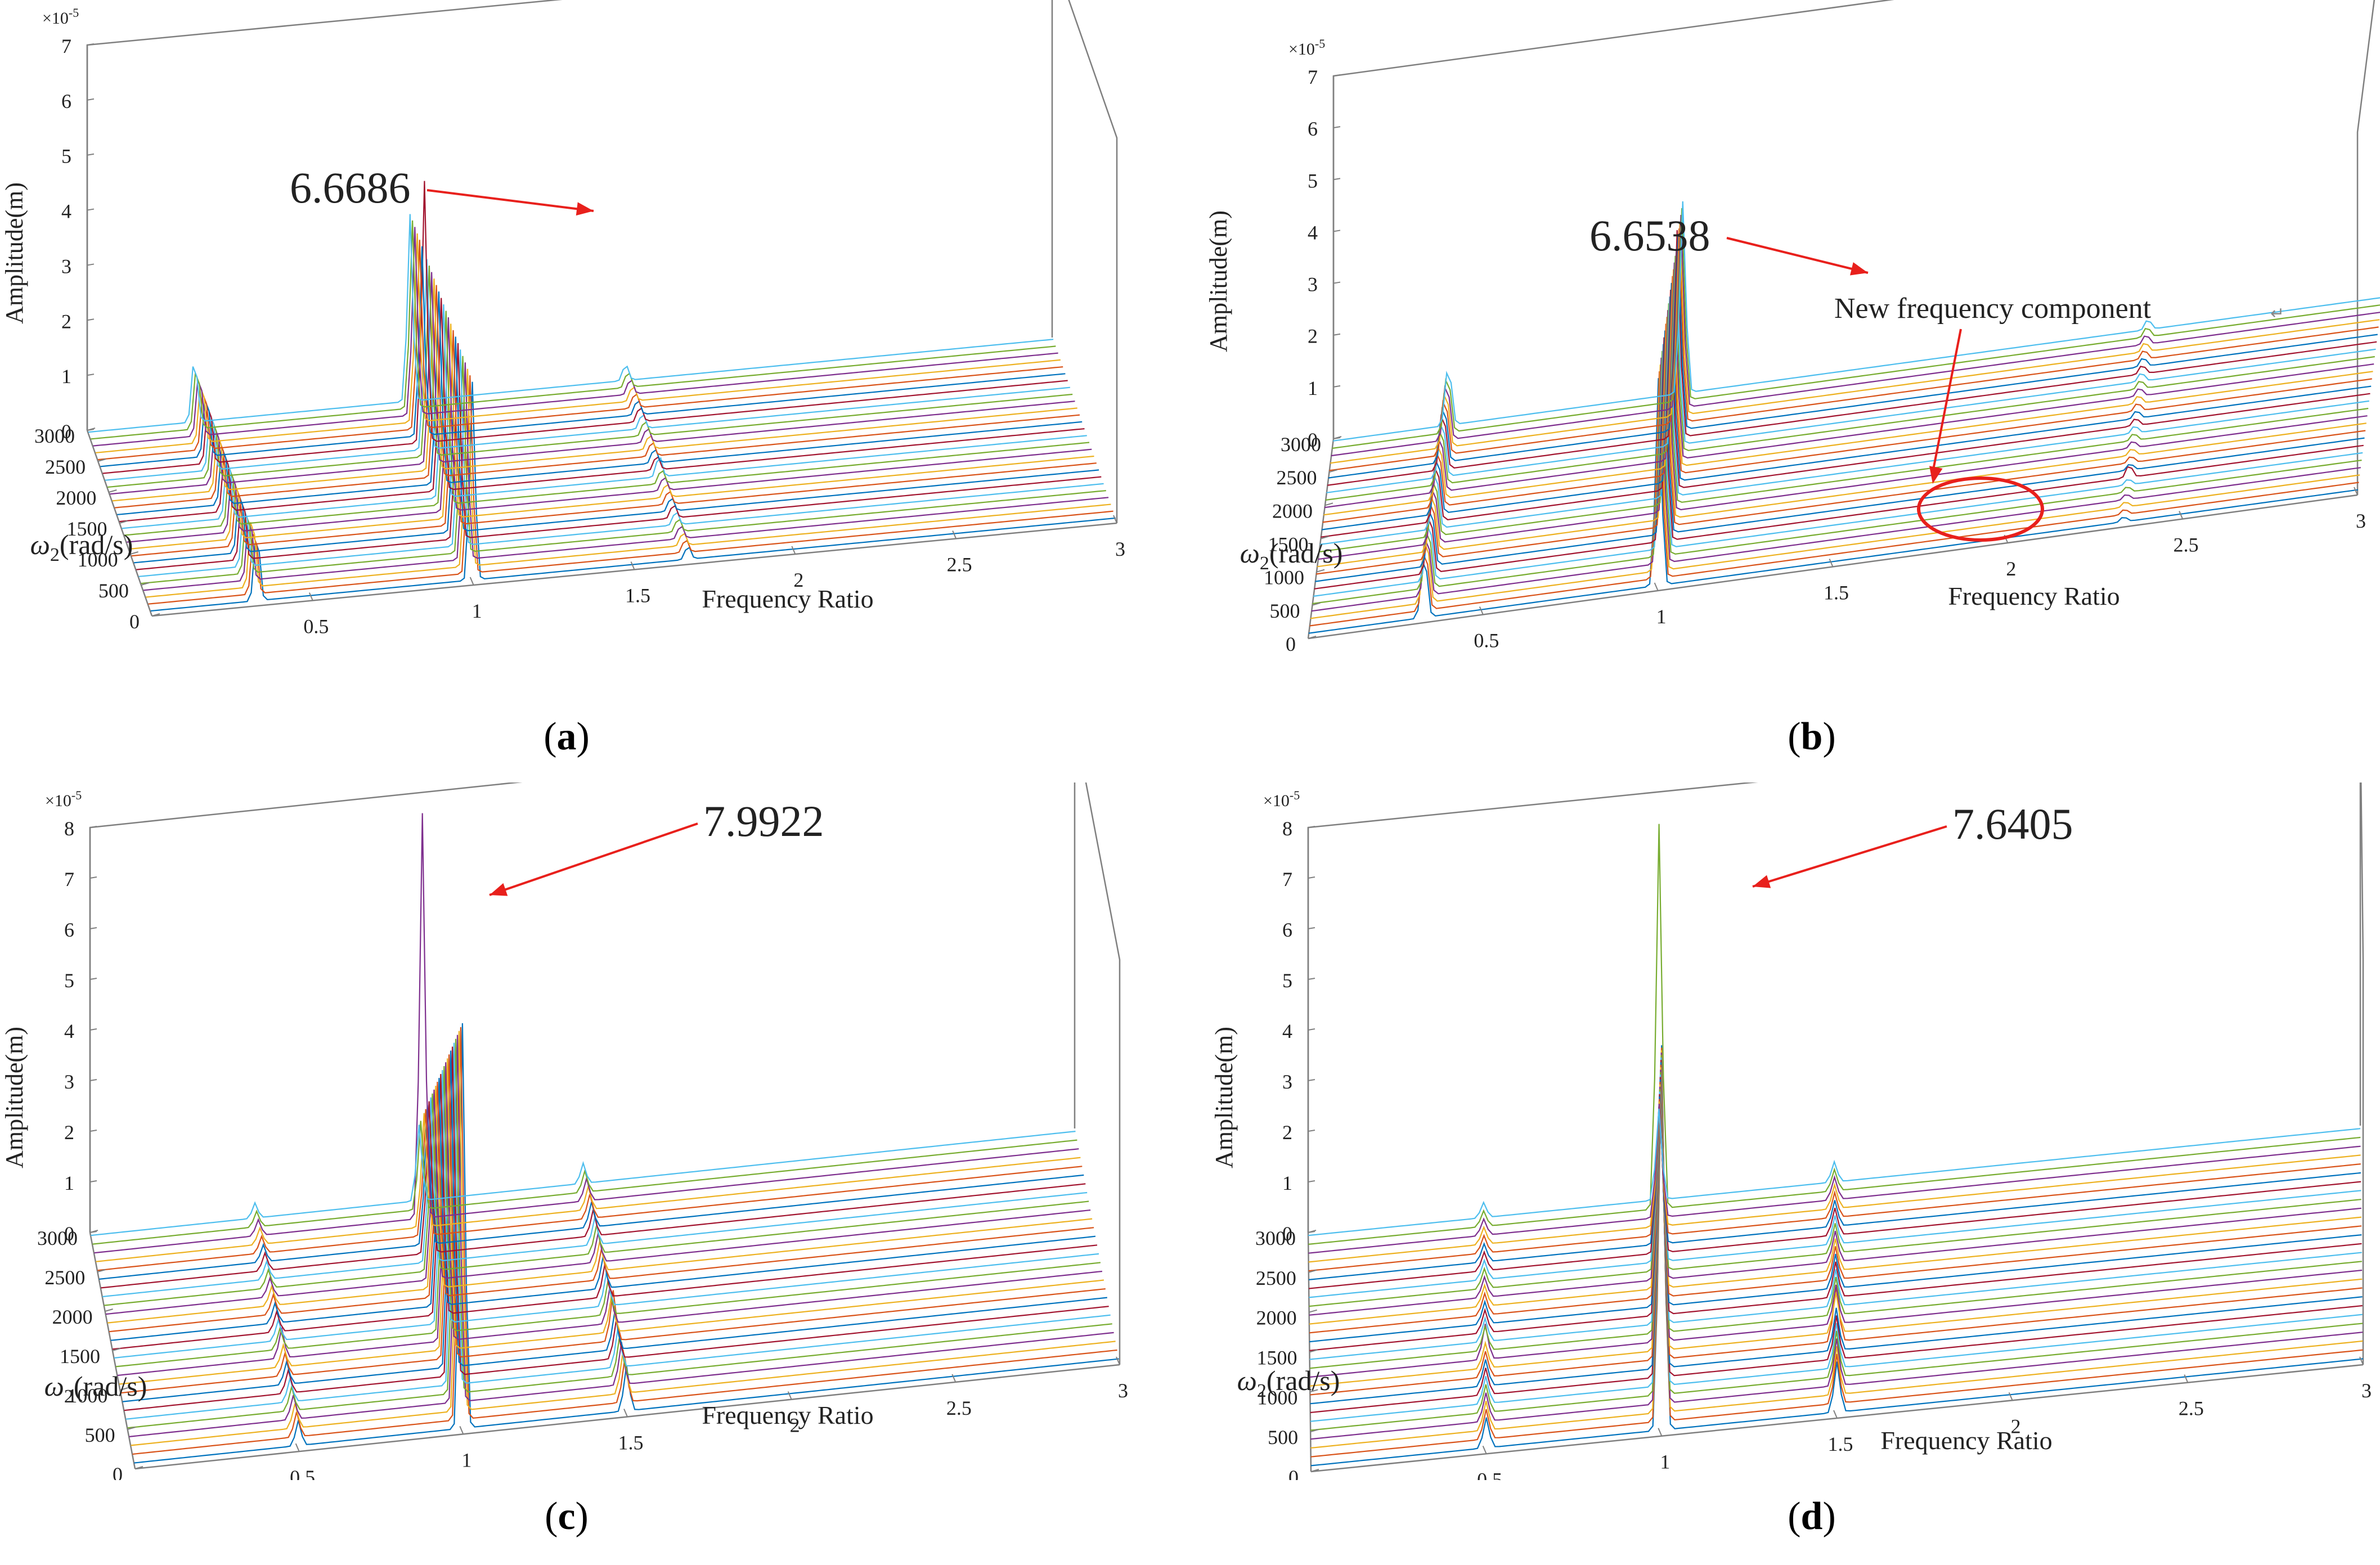 The width and height of the screenshot is (2380, 1565). I want to click on peak-annotation-label: 7.9922, so click(763, 822).